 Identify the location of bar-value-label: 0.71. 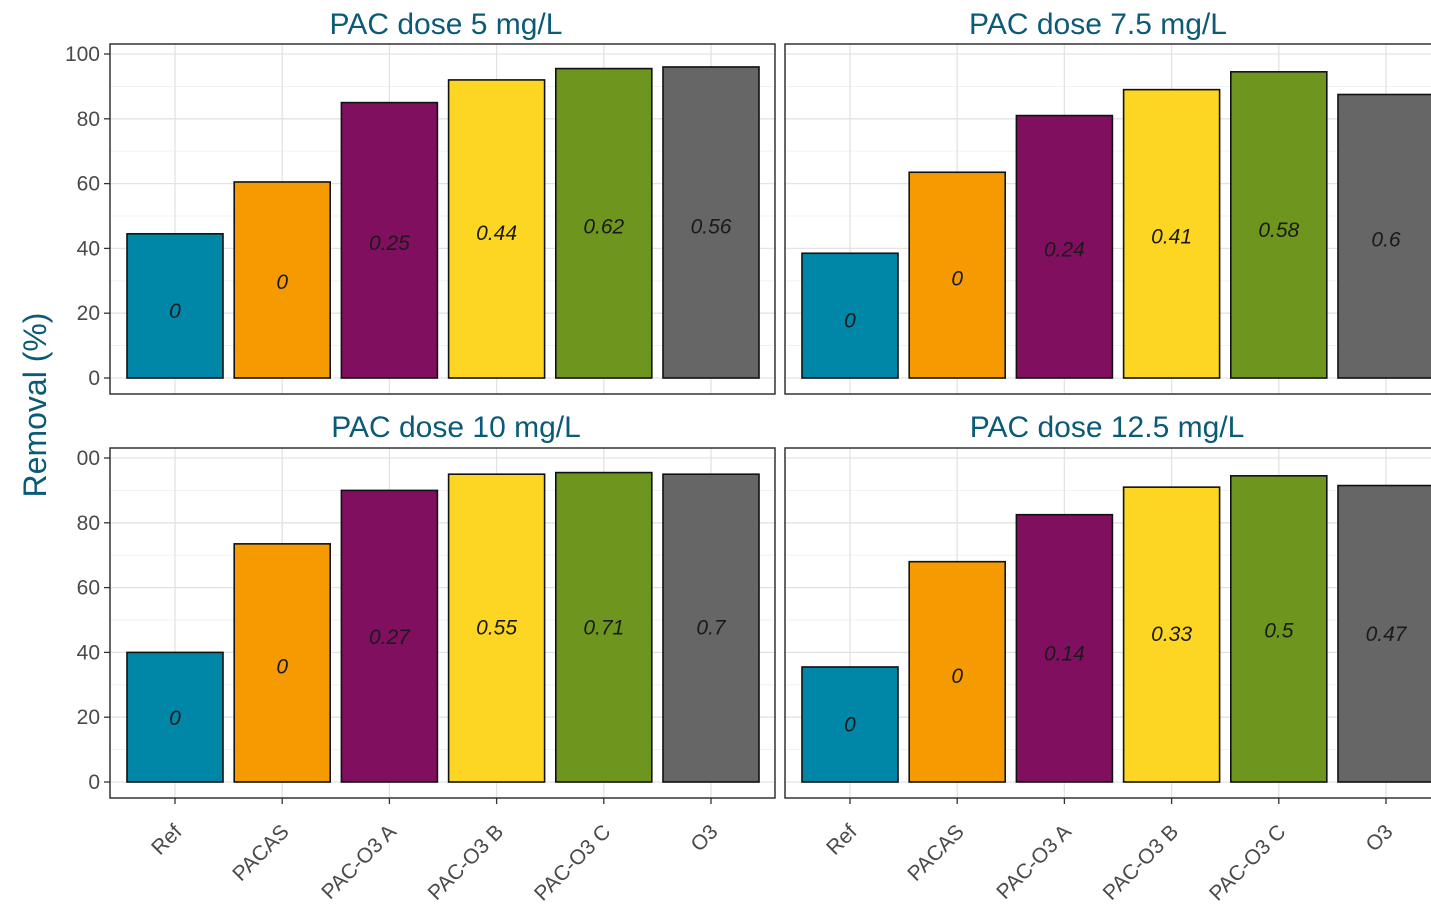
(603, 627).